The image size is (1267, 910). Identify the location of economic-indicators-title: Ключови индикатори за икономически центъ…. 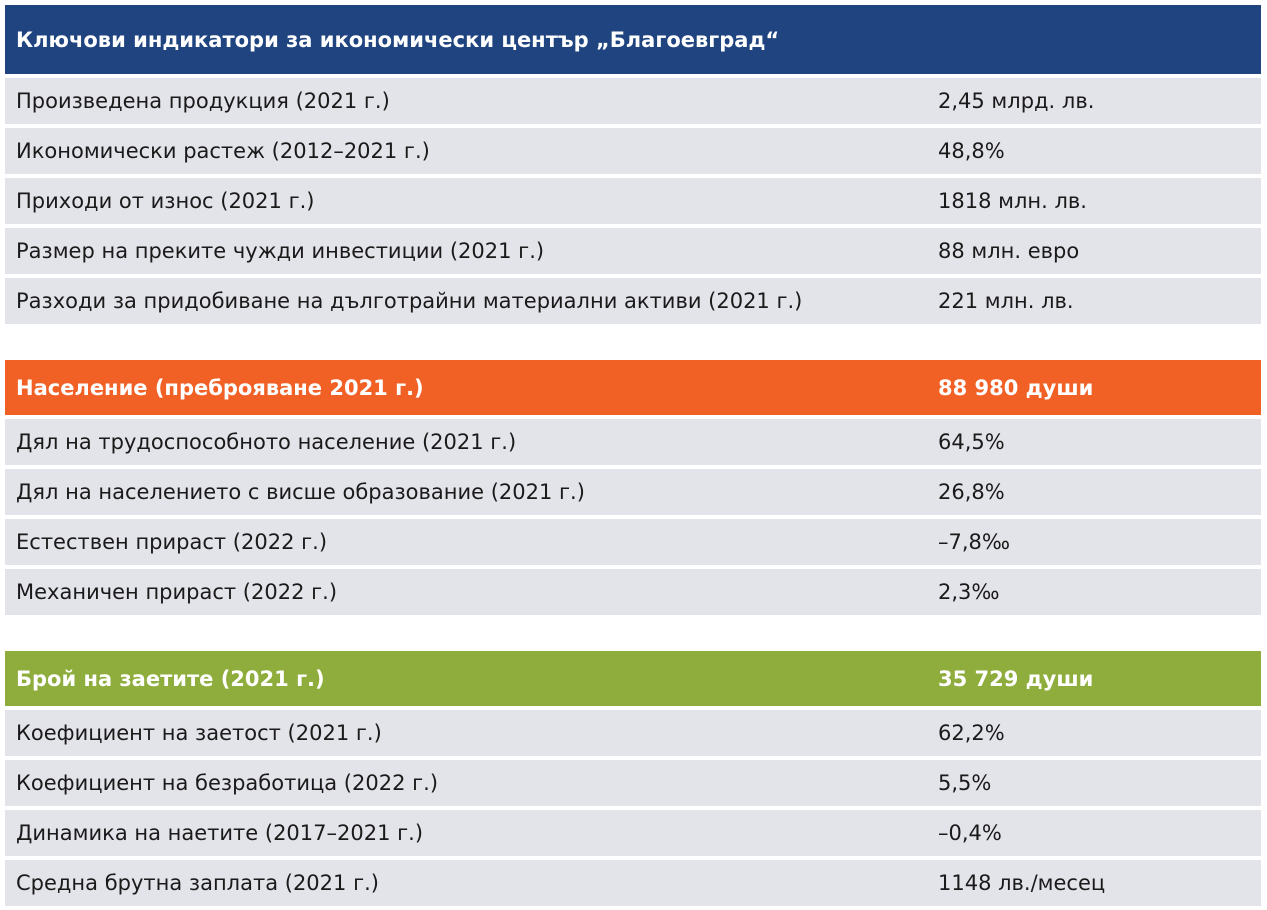
(398, 39).